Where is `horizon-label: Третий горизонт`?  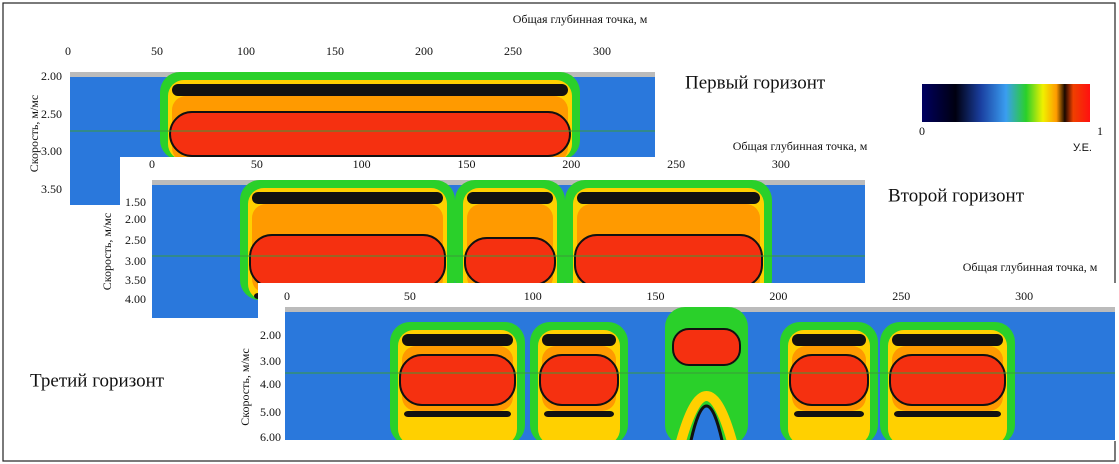
horizon-label: Третий горизонт is located at coordinates (97, 380).